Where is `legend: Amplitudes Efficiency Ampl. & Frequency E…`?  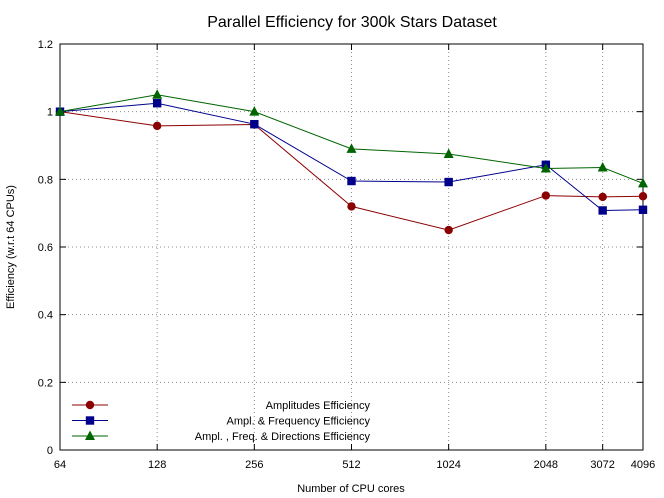 legend: Amplitudes Efficiency Ampl. & Frequency E… is located at coordinates (221, 421).